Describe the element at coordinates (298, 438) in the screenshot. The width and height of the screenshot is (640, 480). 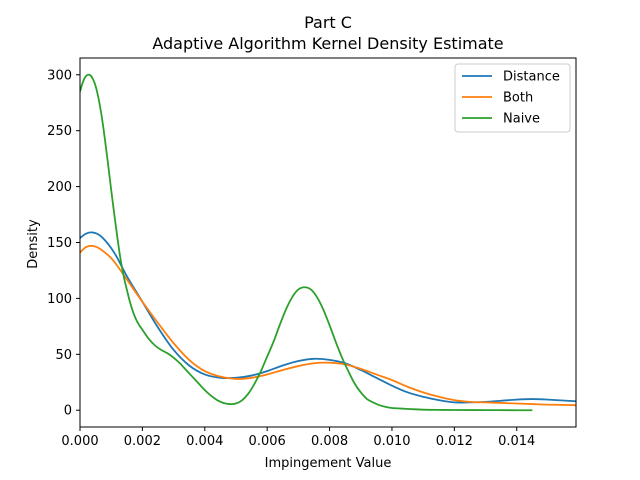
I see `x-axis: 0.000 0.002 0.004 0.006 0.008 0.010 0.012 0.014` at that location.